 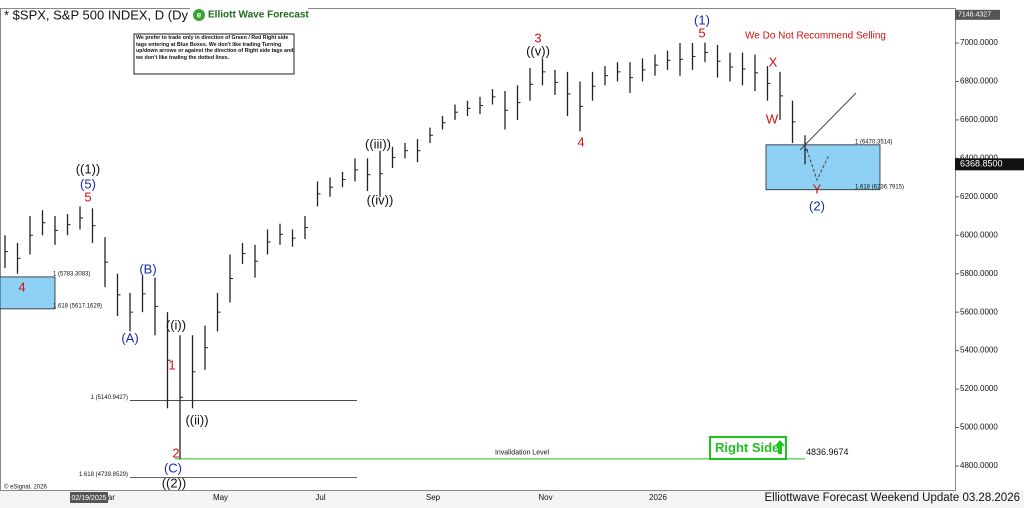 What do you see at coordinates (96, 14) in the screenshot?
I see `chart-title: * $SPX, S&P 500 INDEX, D (Dy` at bounding box center [96, 14].